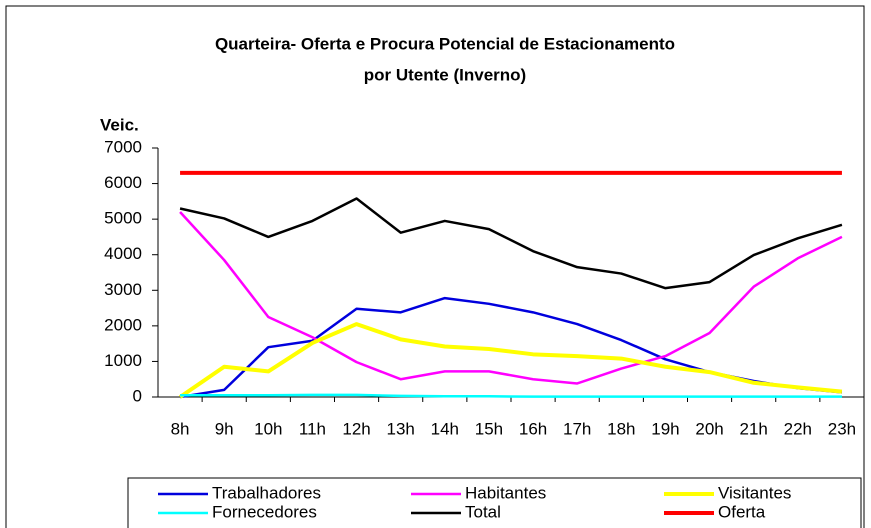 The height and width of the screenshot is (528, 871). What do you see at coordinates (123, 360) in the screenshot?
I see `y-tick-label: 1000` at bounding box center [123, 360].